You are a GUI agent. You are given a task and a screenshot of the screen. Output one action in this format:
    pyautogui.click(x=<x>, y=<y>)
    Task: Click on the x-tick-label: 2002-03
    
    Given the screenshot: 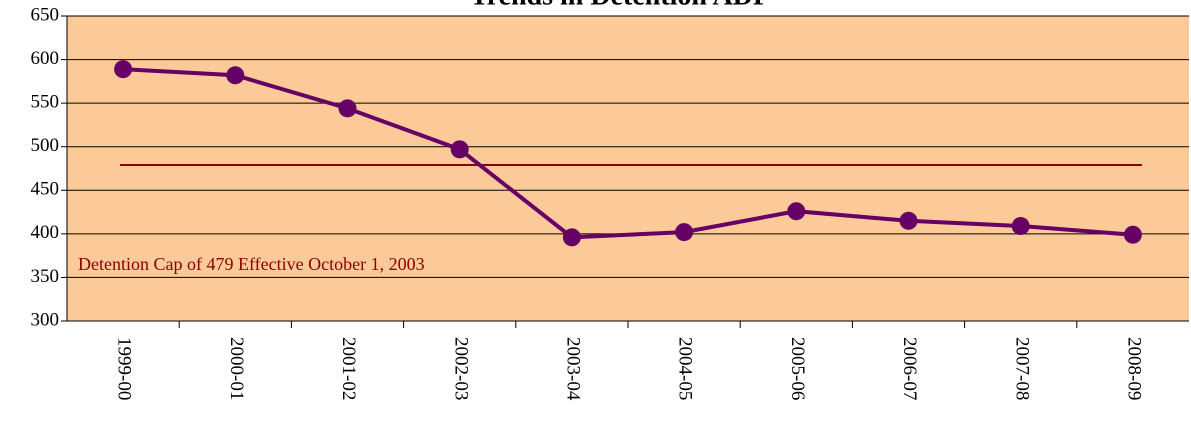 What is the action you would take?
    pyautogui.click(x=460, y=368)
    